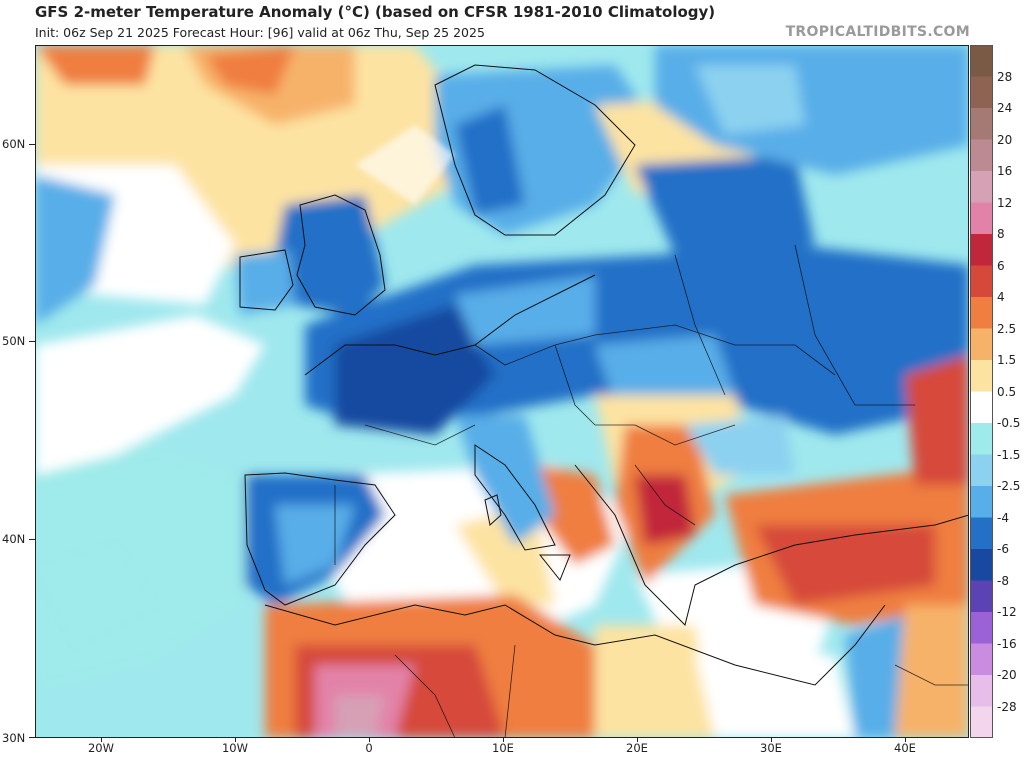 The width and height of the screenshot is (1024, 757). Describe the element at coordinates (14, 144) in the screenshot. I see `lat-label-60n: 60N` at that location.